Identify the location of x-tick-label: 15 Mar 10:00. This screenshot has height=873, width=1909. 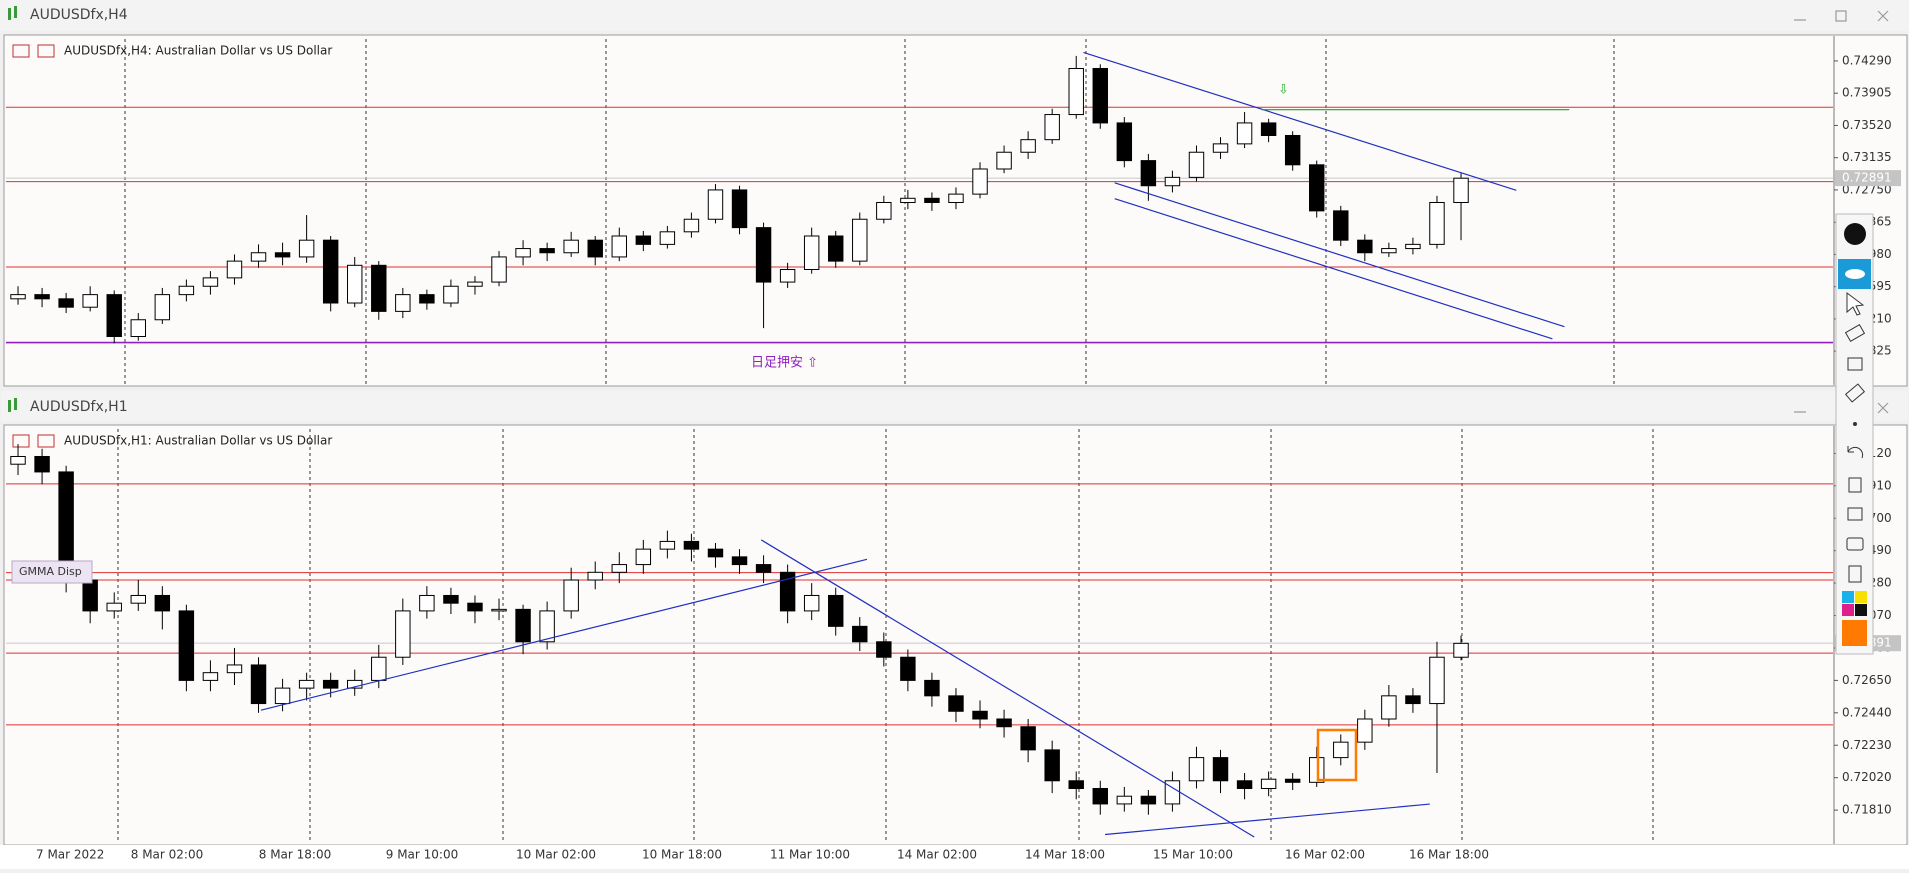
(1193, 855).